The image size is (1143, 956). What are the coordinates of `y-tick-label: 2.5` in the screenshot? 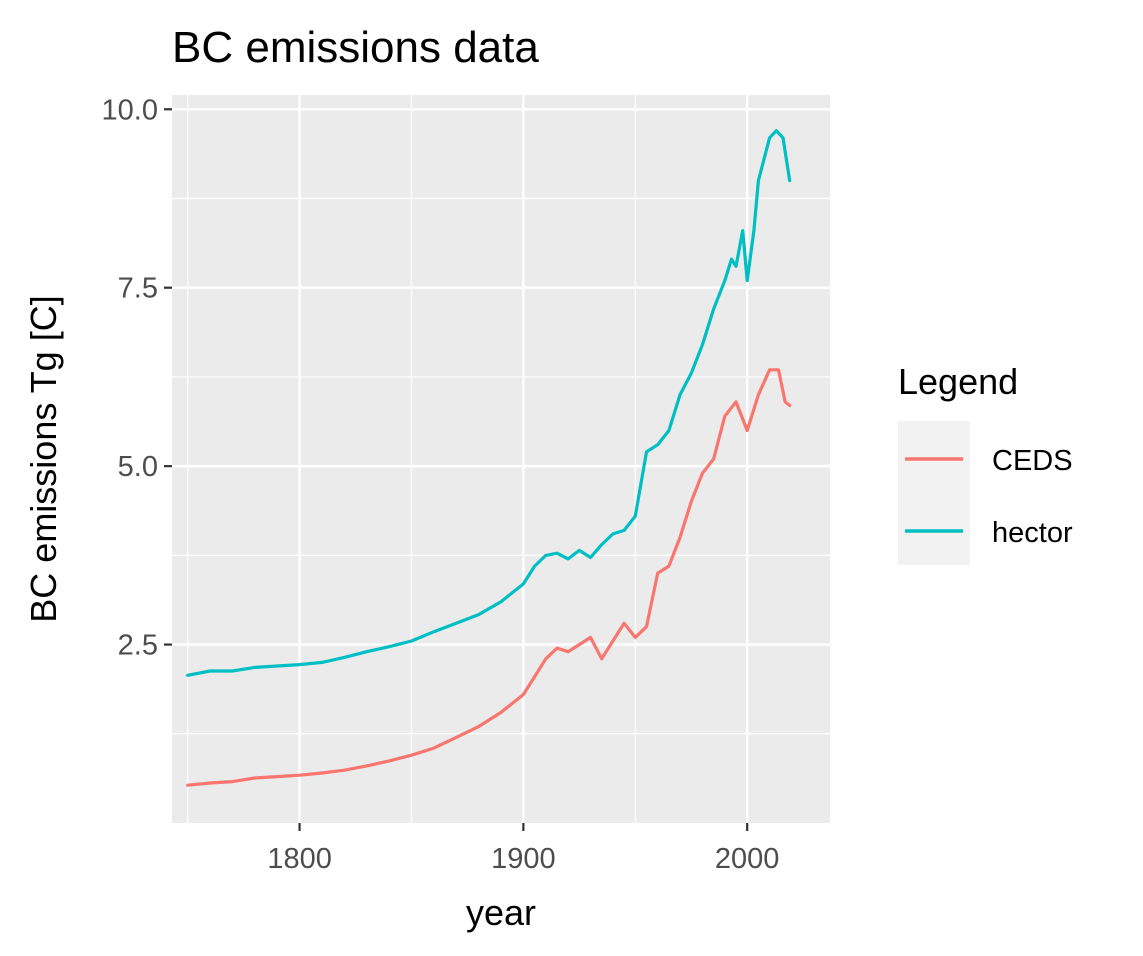 It's located at (138, 646).